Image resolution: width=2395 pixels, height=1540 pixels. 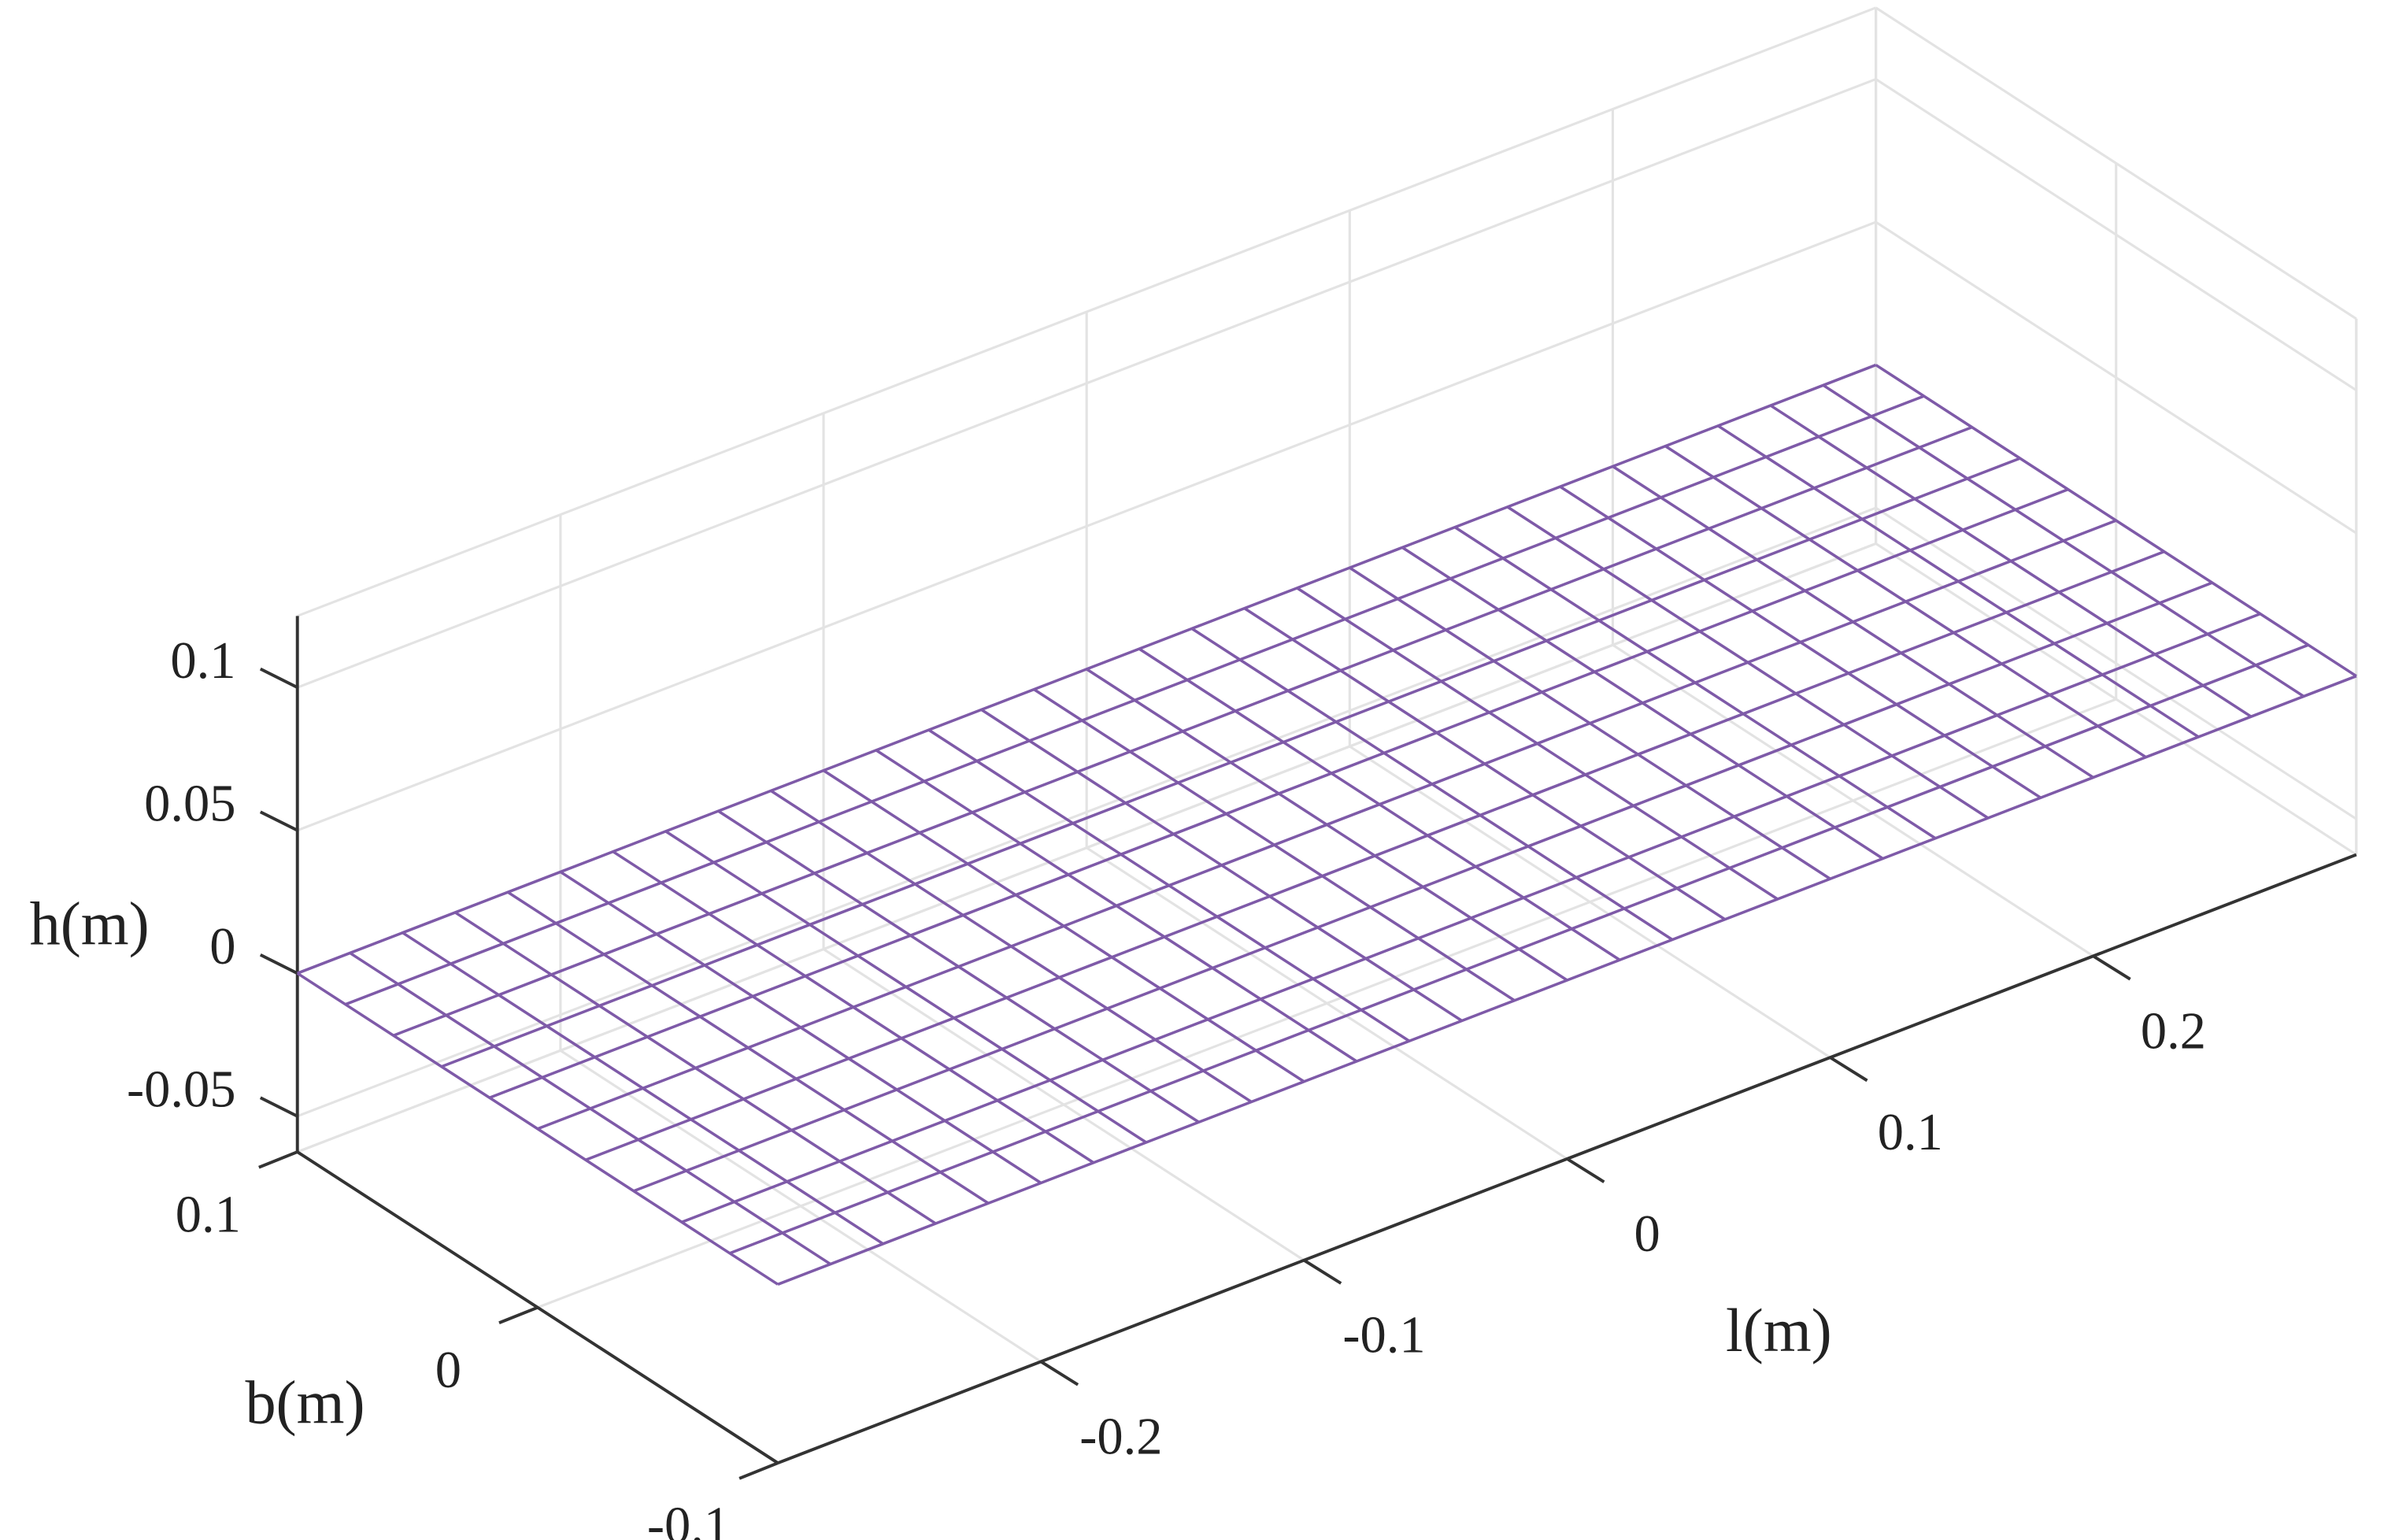 I want to click on y-tick-label: 0.1, so click(x=208, y=1214).